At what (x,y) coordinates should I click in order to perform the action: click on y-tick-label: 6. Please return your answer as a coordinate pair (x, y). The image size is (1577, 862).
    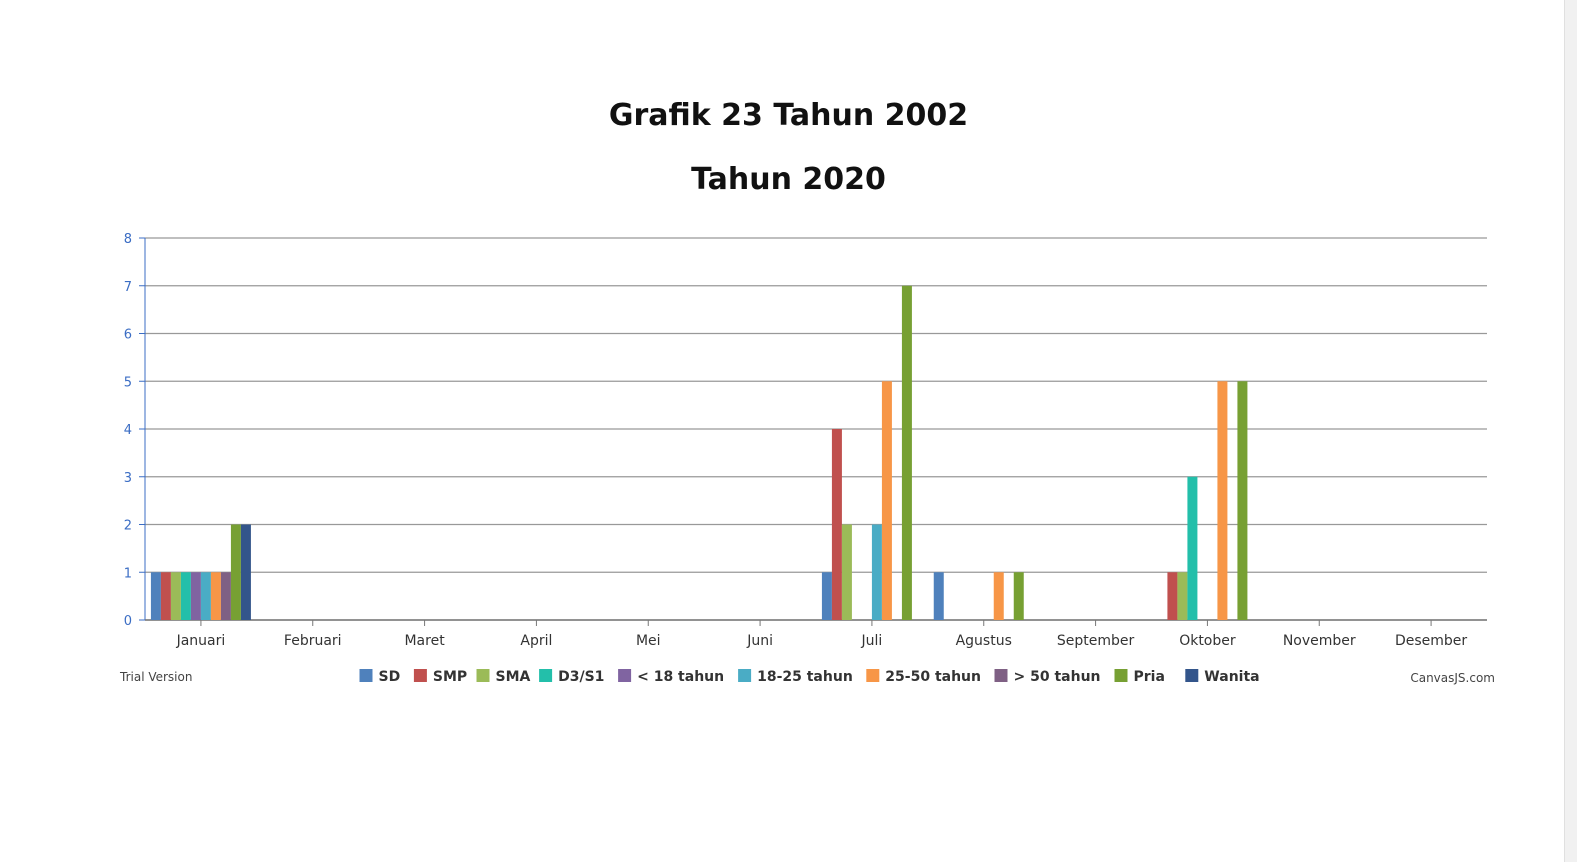
    Looking at the image, I should click on (128, 335).